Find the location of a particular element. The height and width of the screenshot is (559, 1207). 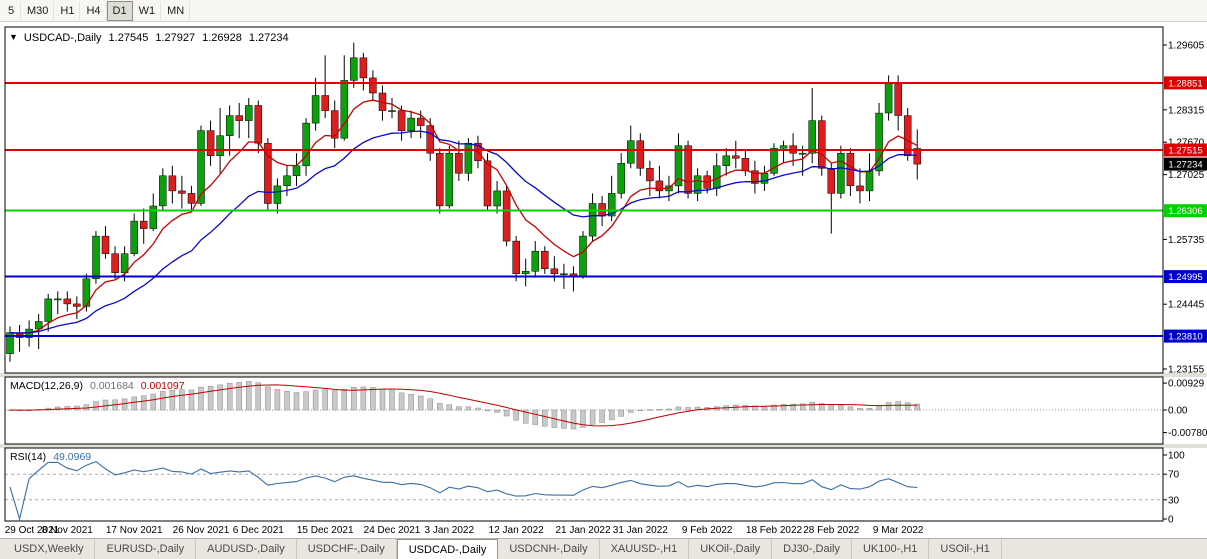

timeframe-button-D1: D1 is located at coordinates (119, 10).